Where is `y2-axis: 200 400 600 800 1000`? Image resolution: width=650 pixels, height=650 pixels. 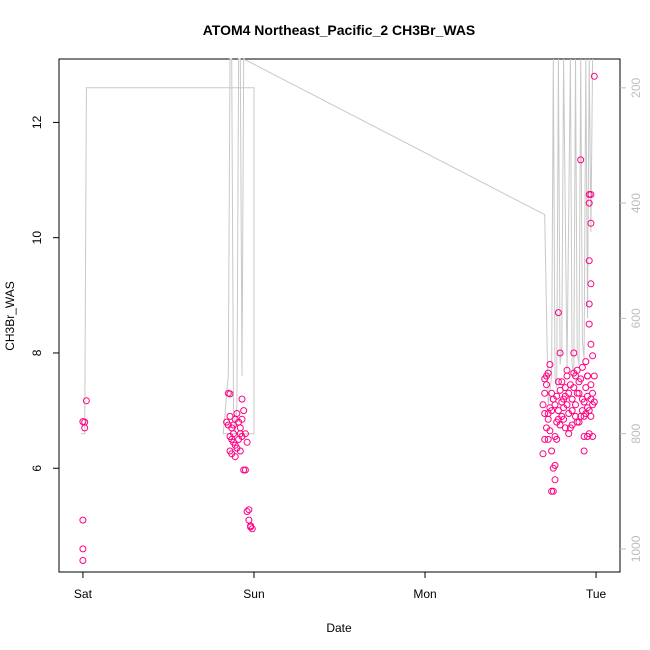
y2-axis: 200 400 600 800 1000 is located at coordinates (631, 319).